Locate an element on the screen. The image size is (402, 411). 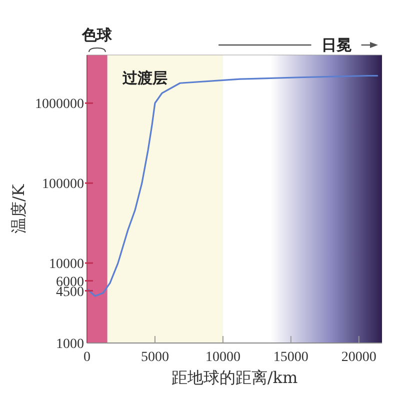
band-label: 日冕 is located at coordinates (336, 45).